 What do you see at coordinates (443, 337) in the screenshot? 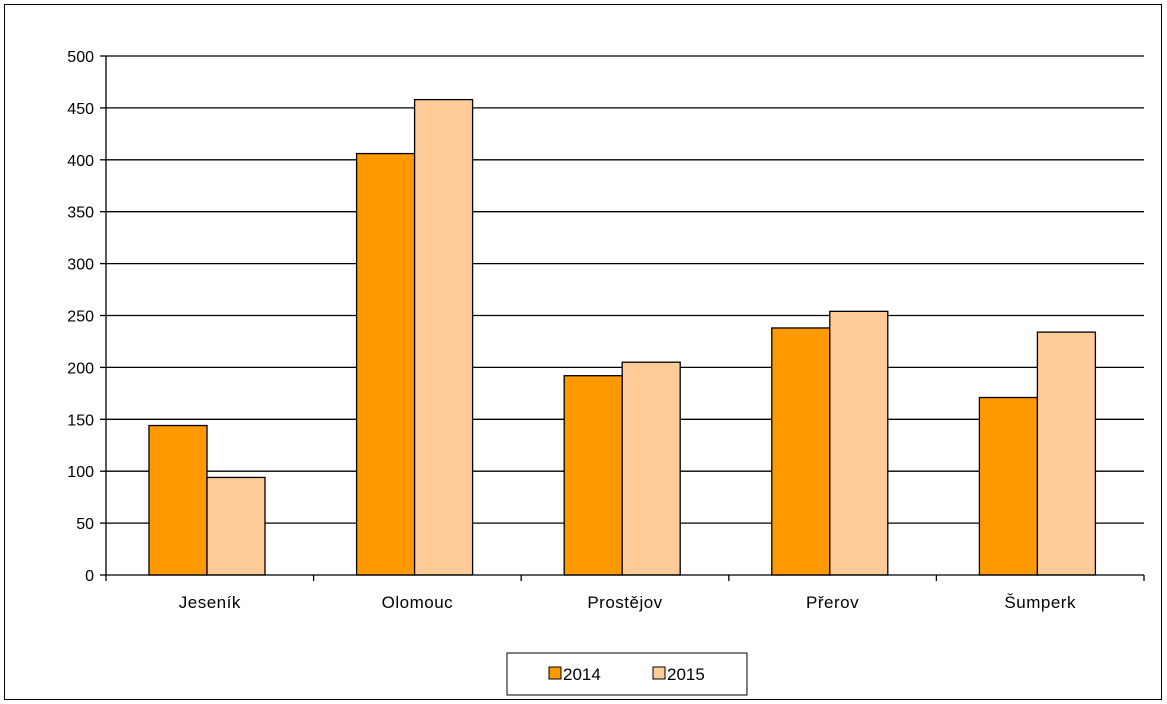
I see `bar-2015-olomouc` at bounding box center [443, 337].